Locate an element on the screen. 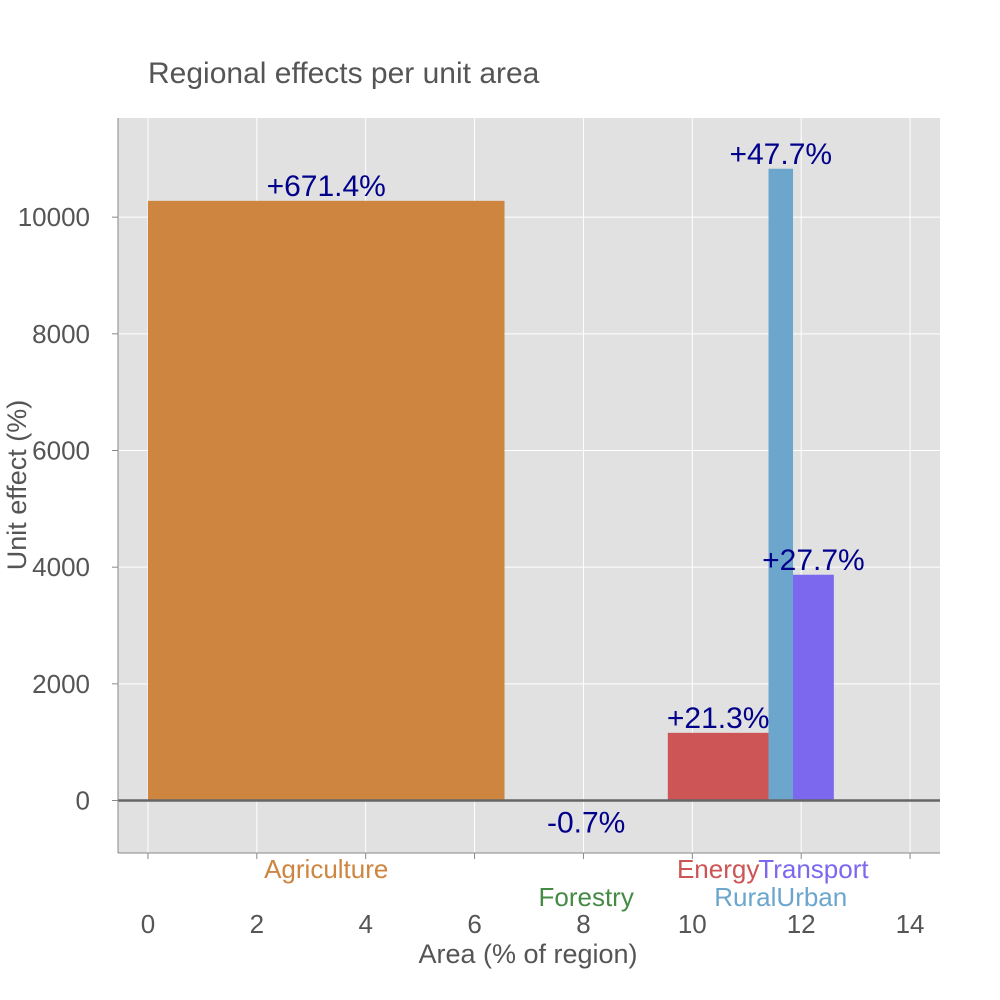 Image resolution: width=1000 pixels, height=1000 pixels. category-label: Energy is located at coordinates (718, 869).